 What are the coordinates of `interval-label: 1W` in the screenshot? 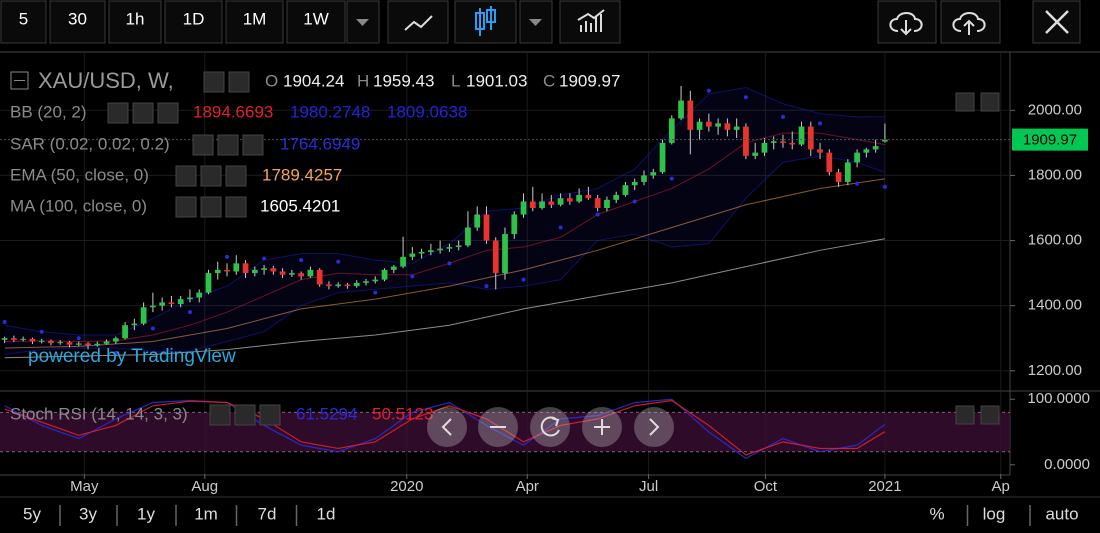 It's located at (316, 18).